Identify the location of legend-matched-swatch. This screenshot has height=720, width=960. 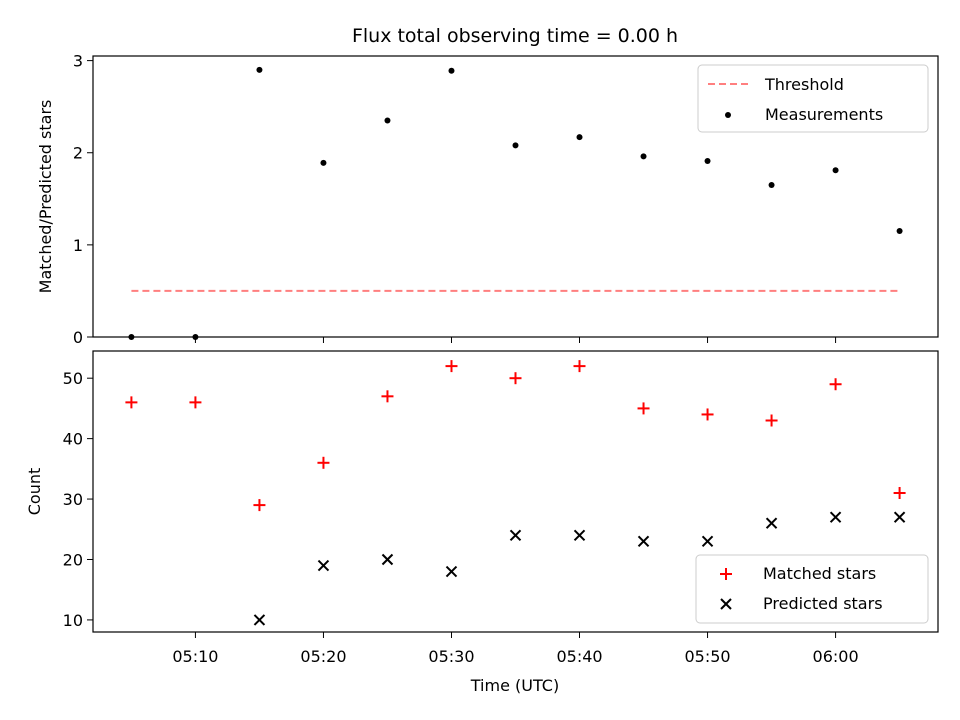
(726, 574).